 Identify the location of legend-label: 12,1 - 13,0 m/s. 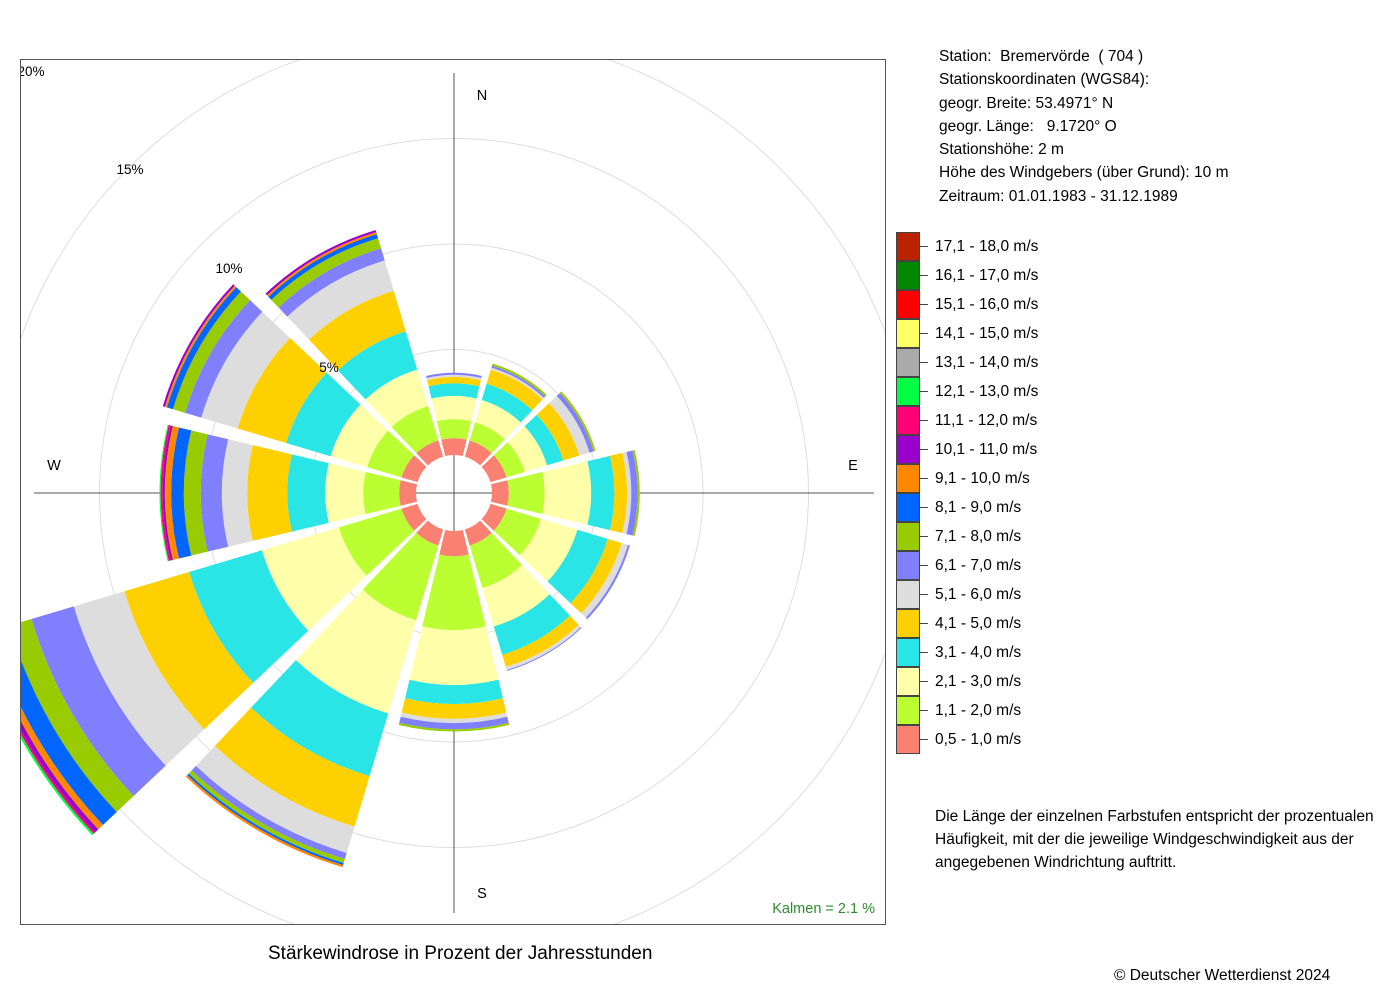
(987, 391).